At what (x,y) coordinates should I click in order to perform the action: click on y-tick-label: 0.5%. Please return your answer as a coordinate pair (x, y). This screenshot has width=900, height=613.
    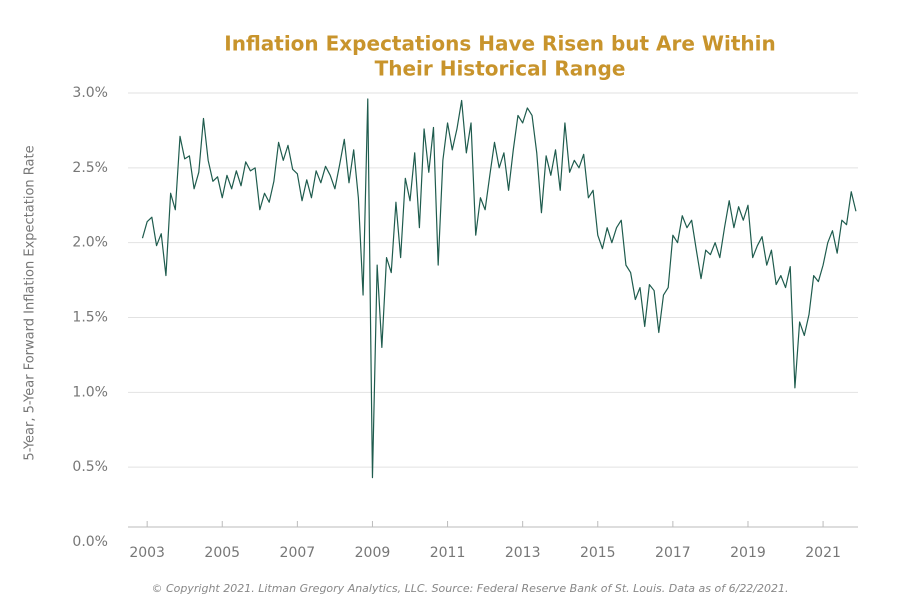
    Looking at the image, I should click on (90, 467).